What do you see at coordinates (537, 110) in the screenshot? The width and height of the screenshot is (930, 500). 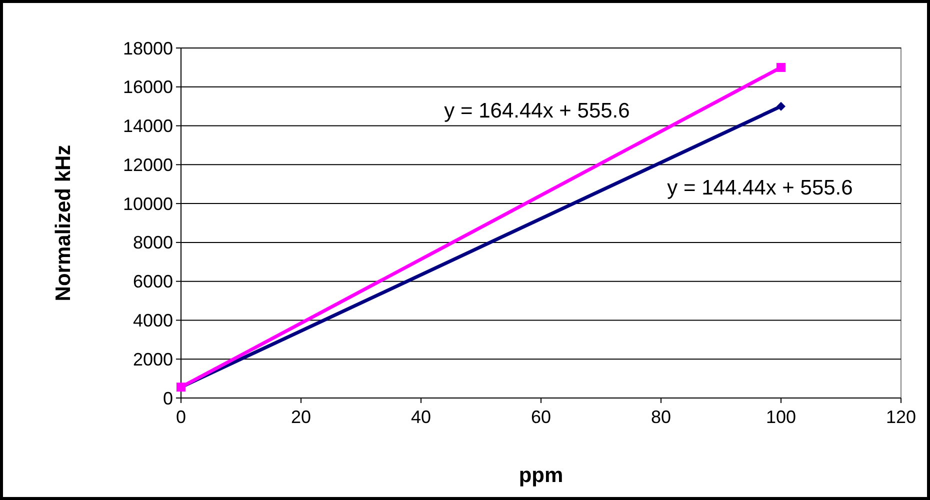 I see `annotation: y = 164.44x + 555.6` at bounding box center [537, 110].